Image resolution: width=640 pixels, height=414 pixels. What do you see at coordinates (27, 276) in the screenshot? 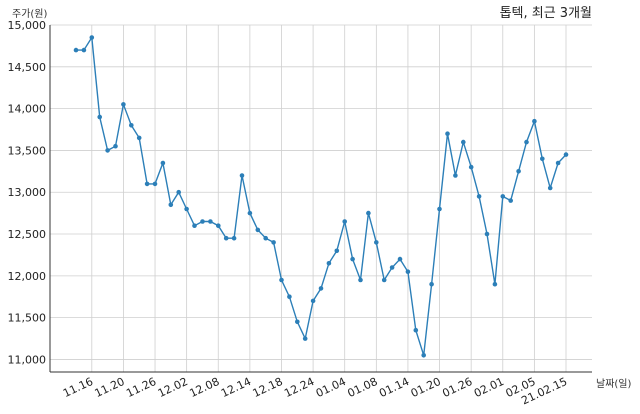
I see `y-tick-label: 12,000` at bounding box center [27, 276].